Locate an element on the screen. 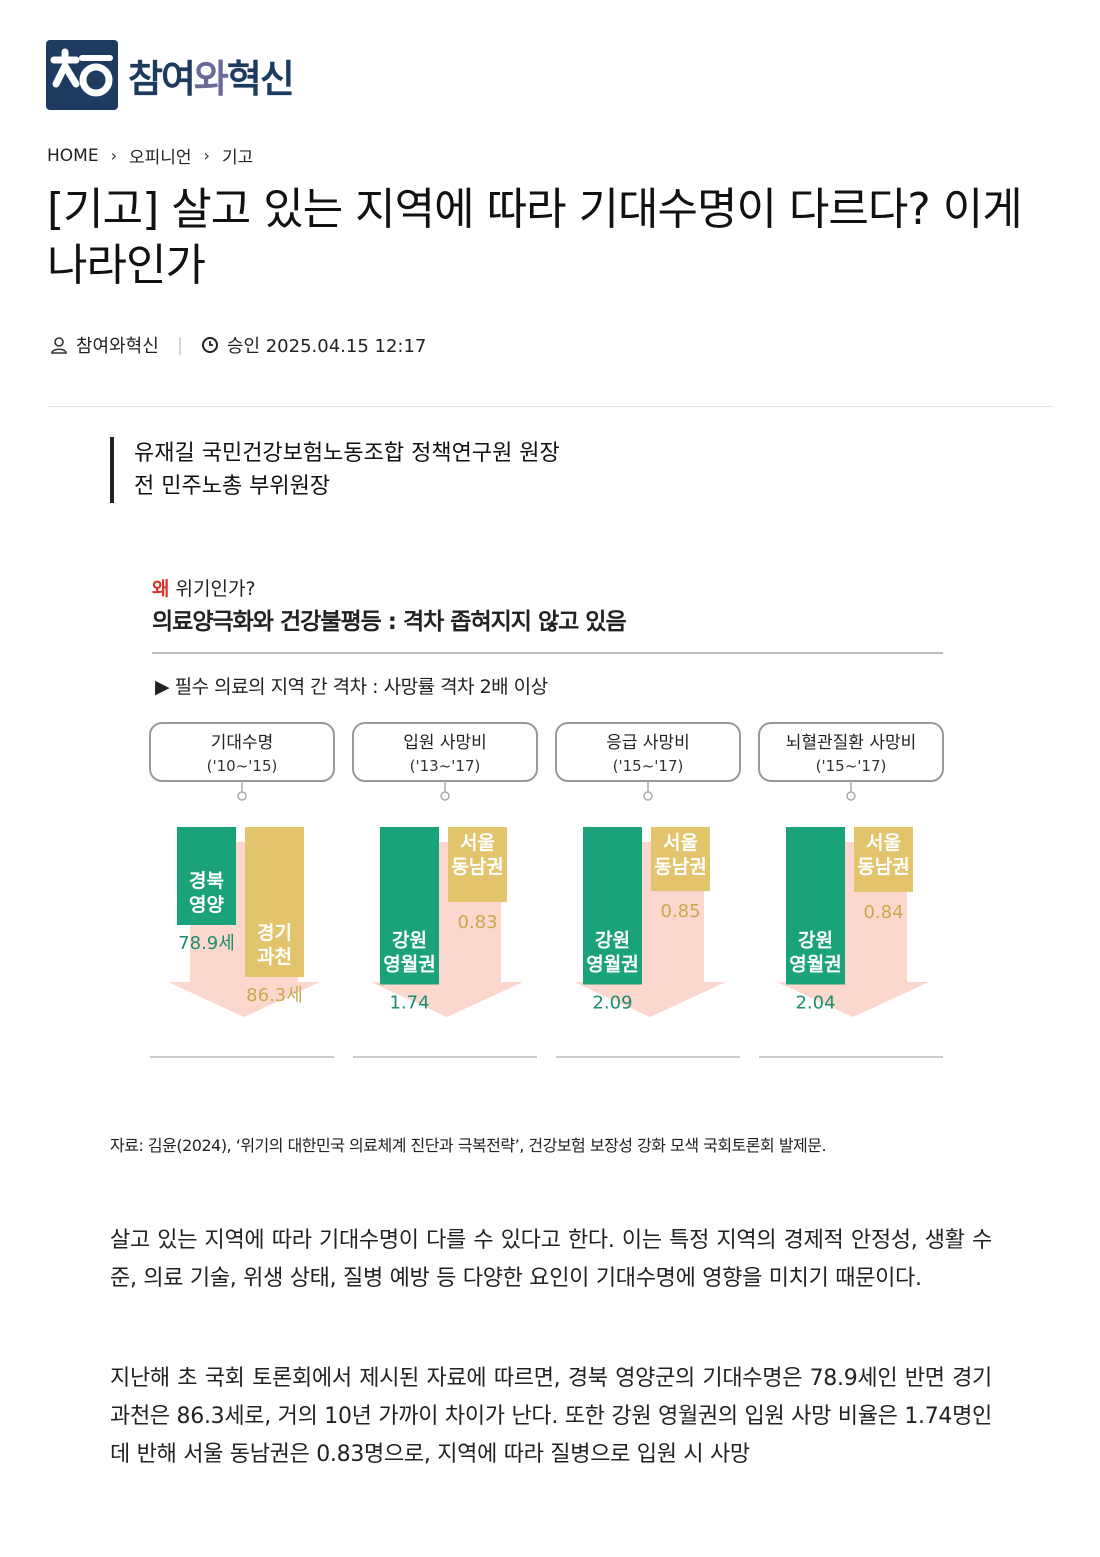 This screenshot has height=1557, width=1100. bar-category-line: 경기 is located at coordinates (274, 933).